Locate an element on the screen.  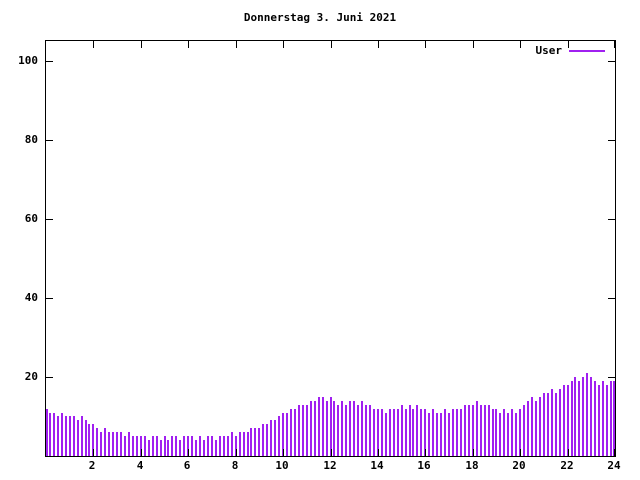
x-tick-label: 14 is located at coordinates (377, 465).